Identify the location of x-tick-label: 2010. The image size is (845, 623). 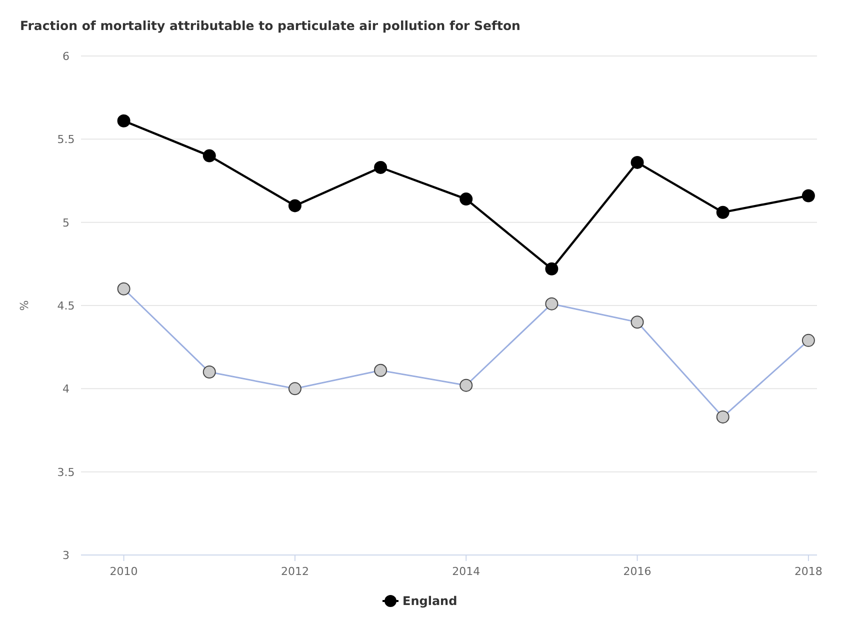
(124, 571).